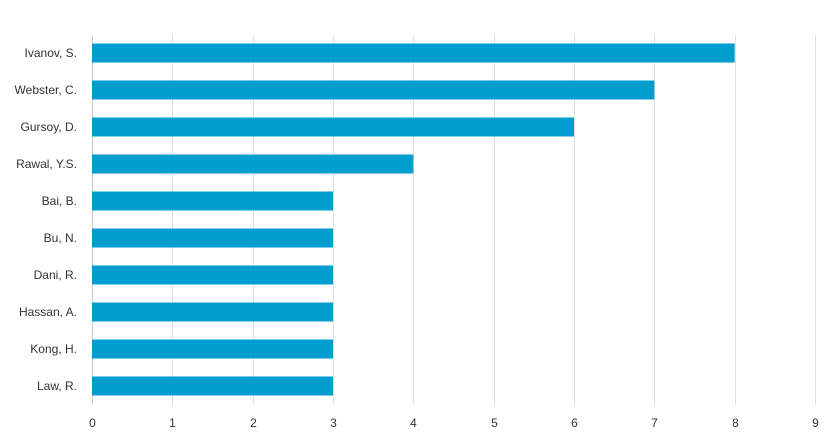 This screenshot has width=826, height=441. What do you see at coordinates (49, 127) in the screenshot?
I see `category-label: Gursoy, D.` at bounding box center [49, 127].